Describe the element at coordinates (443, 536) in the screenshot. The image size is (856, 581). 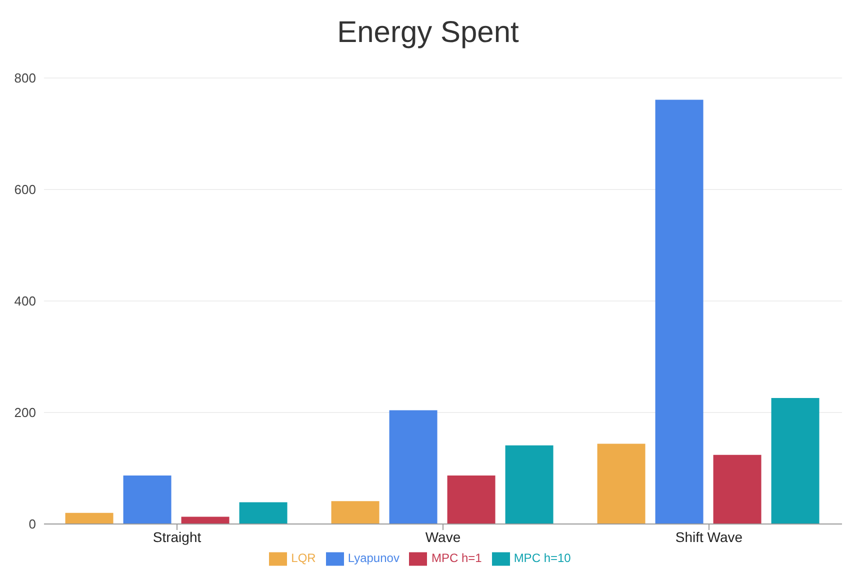
I see `x-tick-label: Wave` at that location.